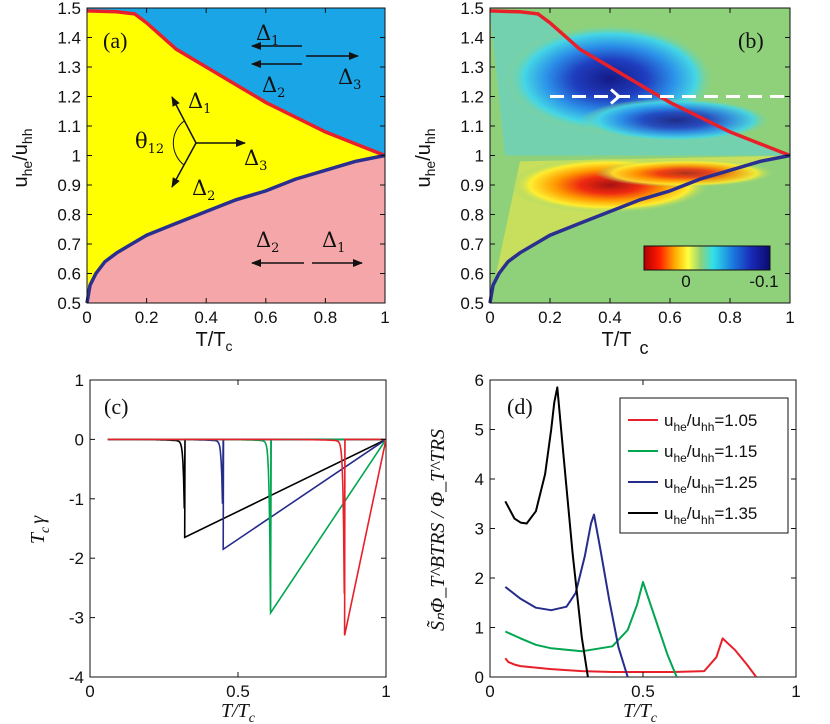 The image size is (830, 724). What do you see at coordinates (710, 484) in the screenshot?
I see `panel-d-legend-label-2: uhe/uhh=1.25` at bounding box center [710, 484].